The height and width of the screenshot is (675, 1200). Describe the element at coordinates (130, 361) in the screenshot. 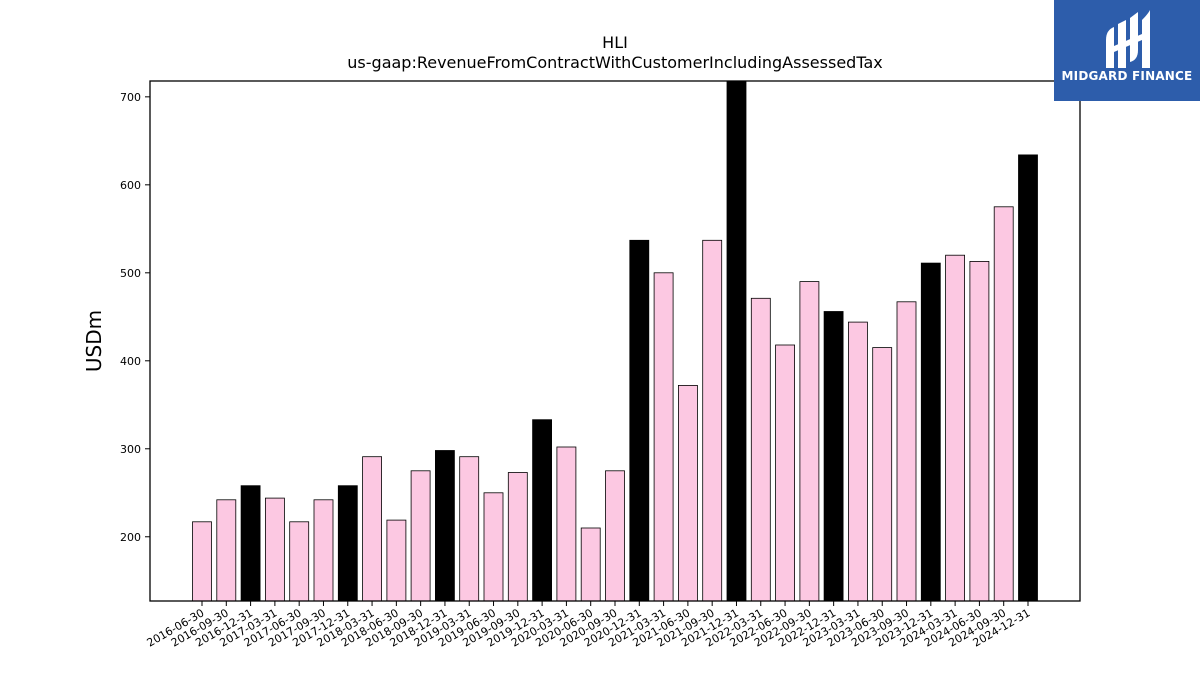

I see `y-tick-label-400: 400` at that location.